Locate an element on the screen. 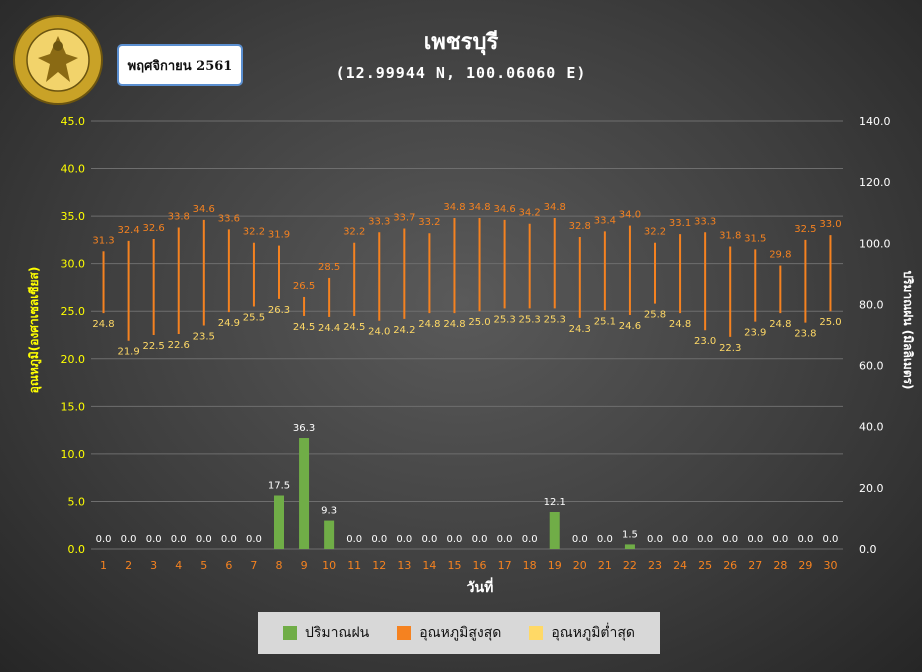 The height and width of the screenshot is (672, 922). y-tick-label: 15.0 is located at coordinates (73, 406).